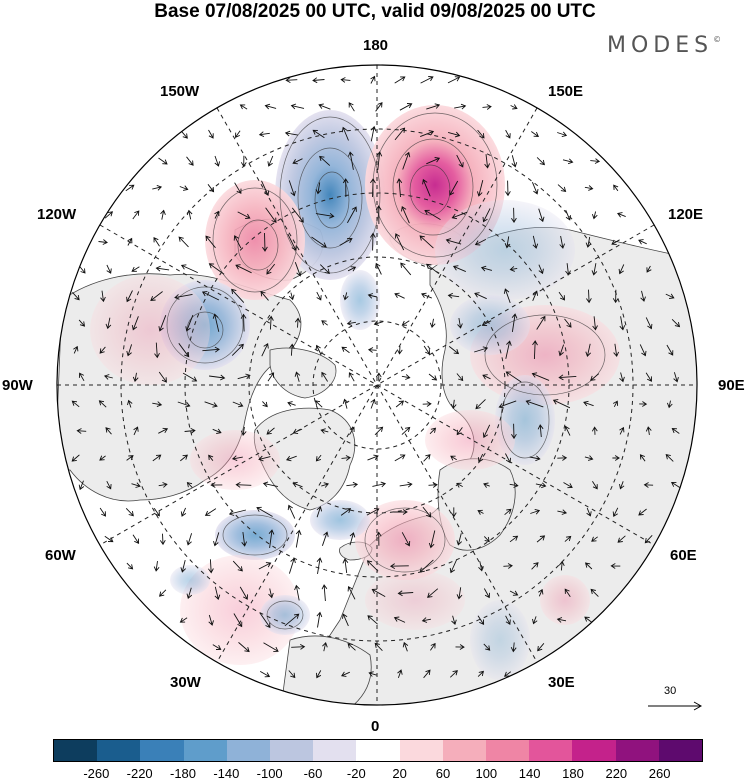  What do you see at coordinates (566, 91) in the screenshot?
I see `lon-label-150e: 150E` at bounding box center [566, 91].